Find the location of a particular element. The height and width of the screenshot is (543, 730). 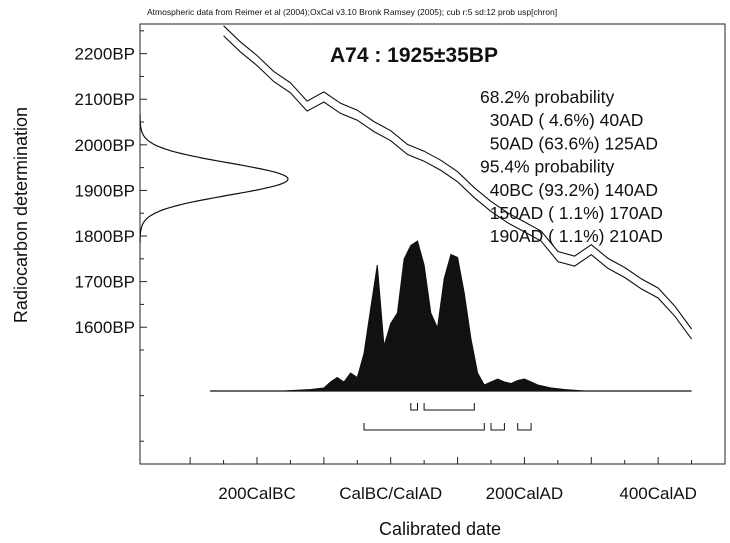

probability-line: 190AD ( 1.1%) 210AD is located at coordinates (571, 236).